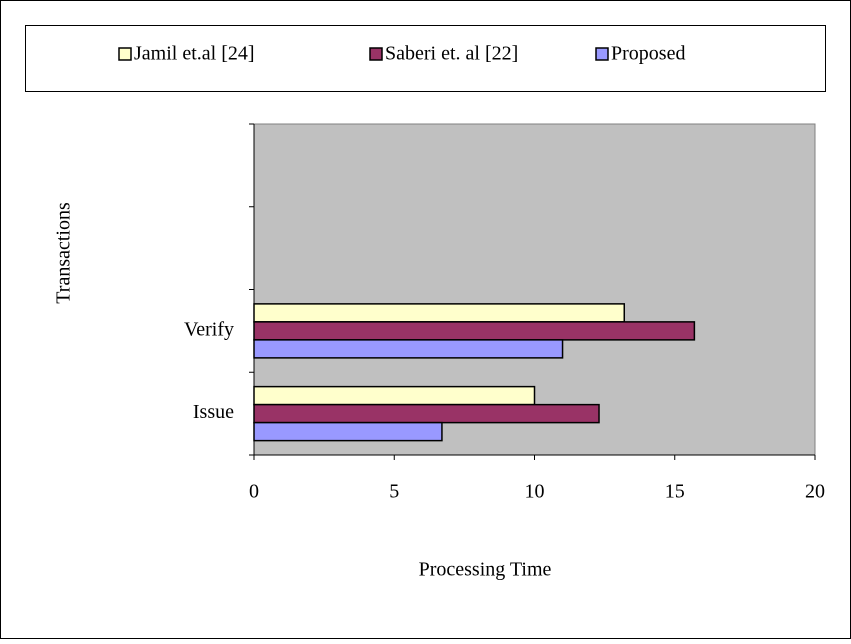  What do you see at coordinates (815, 492) in the screenshot?
I see `x-tick-label: 20` at bounding box center [815, 492].